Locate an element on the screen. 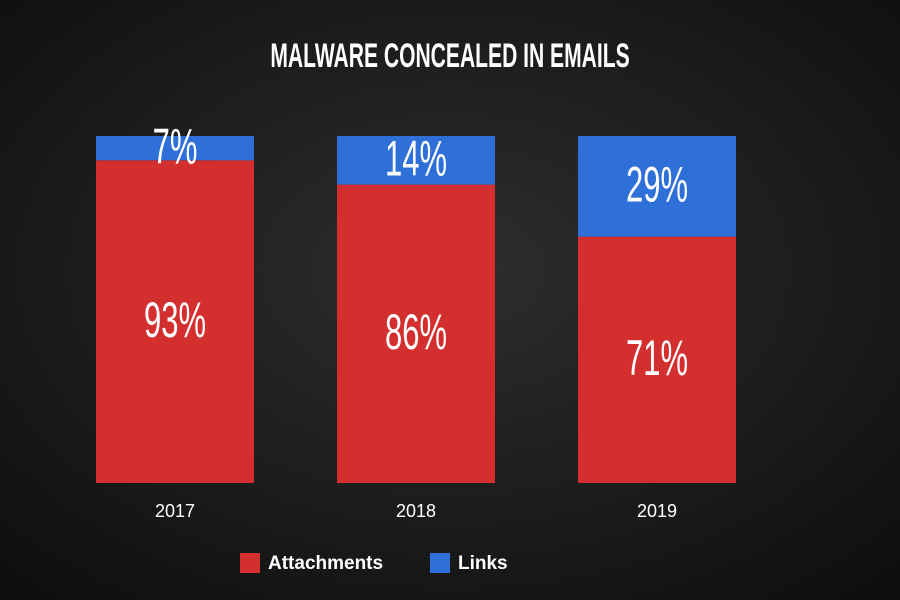 Image resolution: width=900 pixels, height=600 pixels. chart-title: MALWARE CONCEALED IN EMAILS is located at coordinates (449, 55).